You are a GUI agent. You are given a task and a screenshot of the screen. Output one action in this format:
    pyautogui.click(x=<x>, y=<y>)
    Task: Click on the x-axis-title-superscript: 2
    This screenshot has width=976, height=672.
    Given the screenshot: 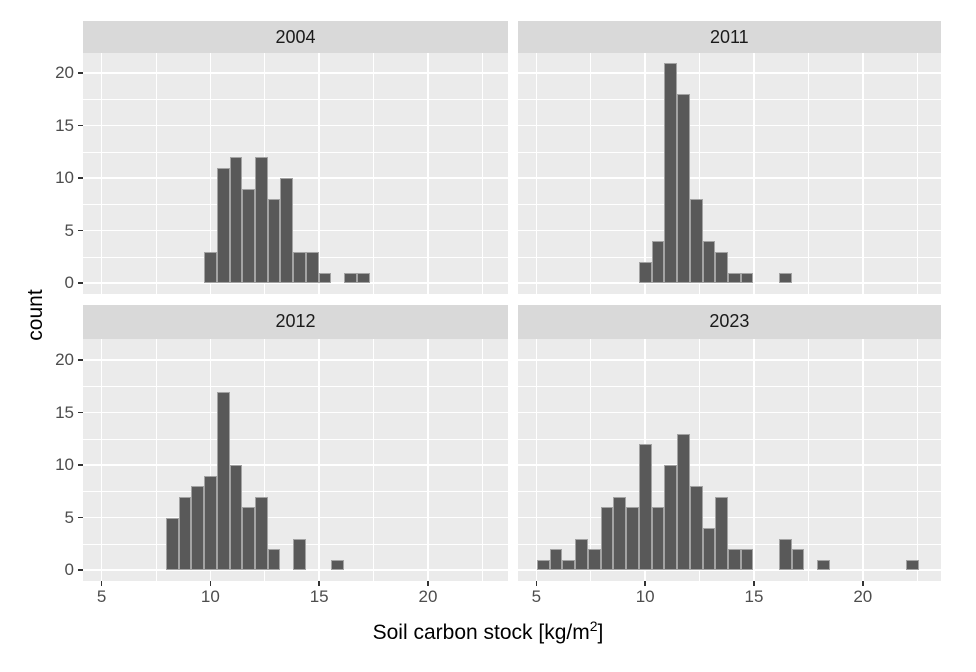 What is the action you would take?
    pyautogui.click(x=593, y=626)
    